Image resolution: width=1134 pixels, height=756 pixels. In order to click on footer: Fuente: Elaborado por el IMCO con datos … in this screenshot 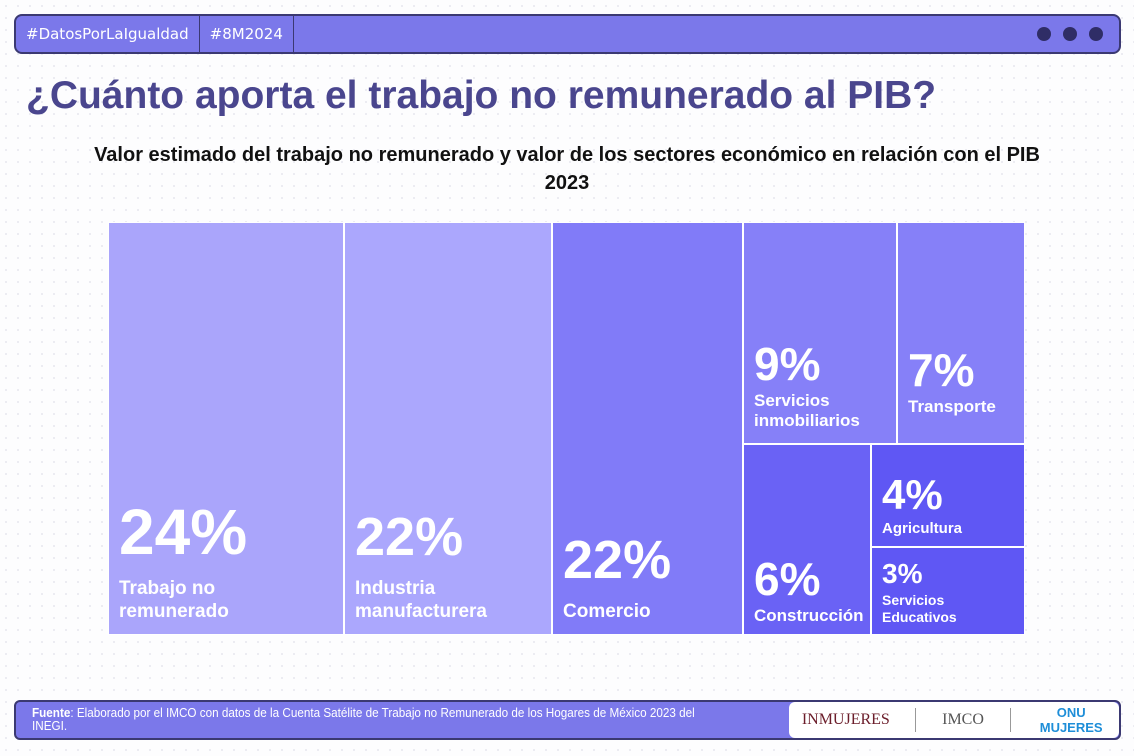, I will do `click(567, 720)`.